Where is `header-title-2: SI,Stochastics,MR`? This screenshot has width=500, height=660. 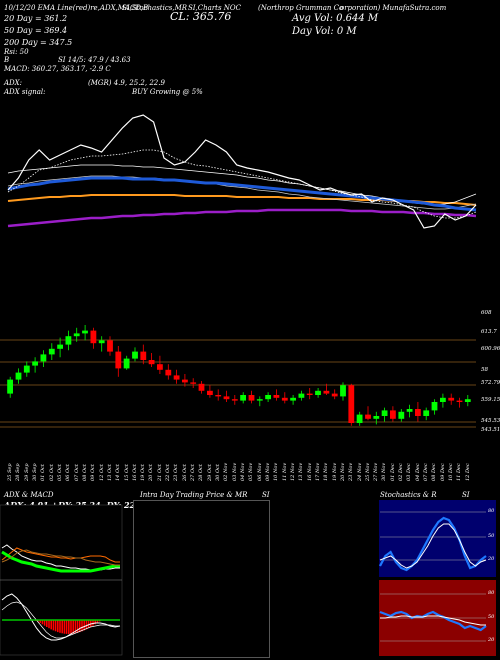 header-title-2: SI,Stochastics,MR is located at coordinates (155, 8).